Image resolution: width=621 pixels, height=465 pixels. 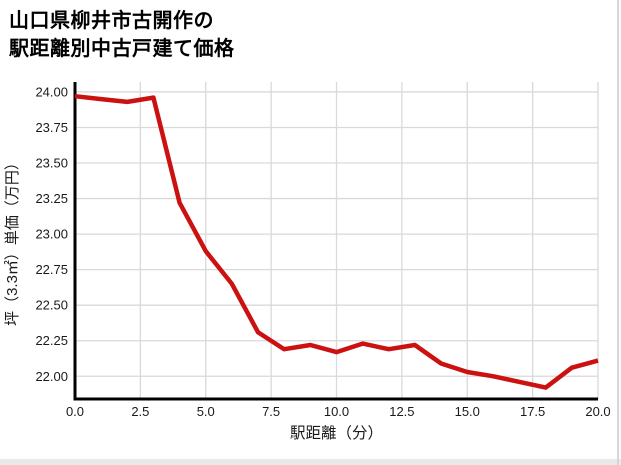 What do you see at coordinates (12, 240) in the screenshot?
I see `y-axis-label: 坪（3.3㎡）単価（万円）` at bounding box center [12, 240].